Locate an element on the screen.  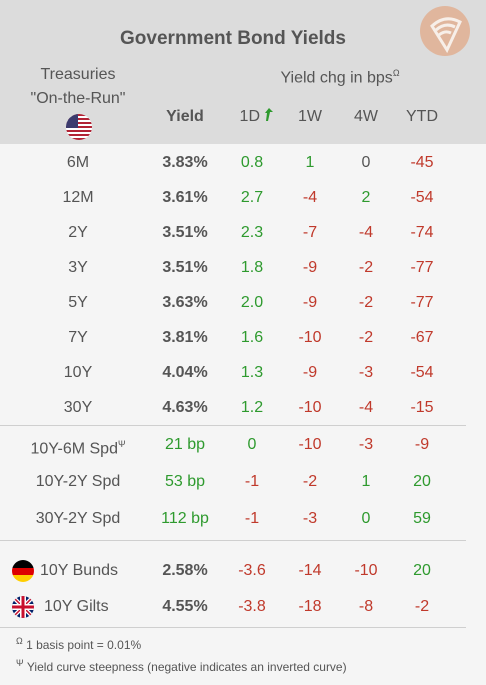
table-row: 10Y-2Y Spd 53 bp -1 -2 1 20 is located at coordinates (243, 481).